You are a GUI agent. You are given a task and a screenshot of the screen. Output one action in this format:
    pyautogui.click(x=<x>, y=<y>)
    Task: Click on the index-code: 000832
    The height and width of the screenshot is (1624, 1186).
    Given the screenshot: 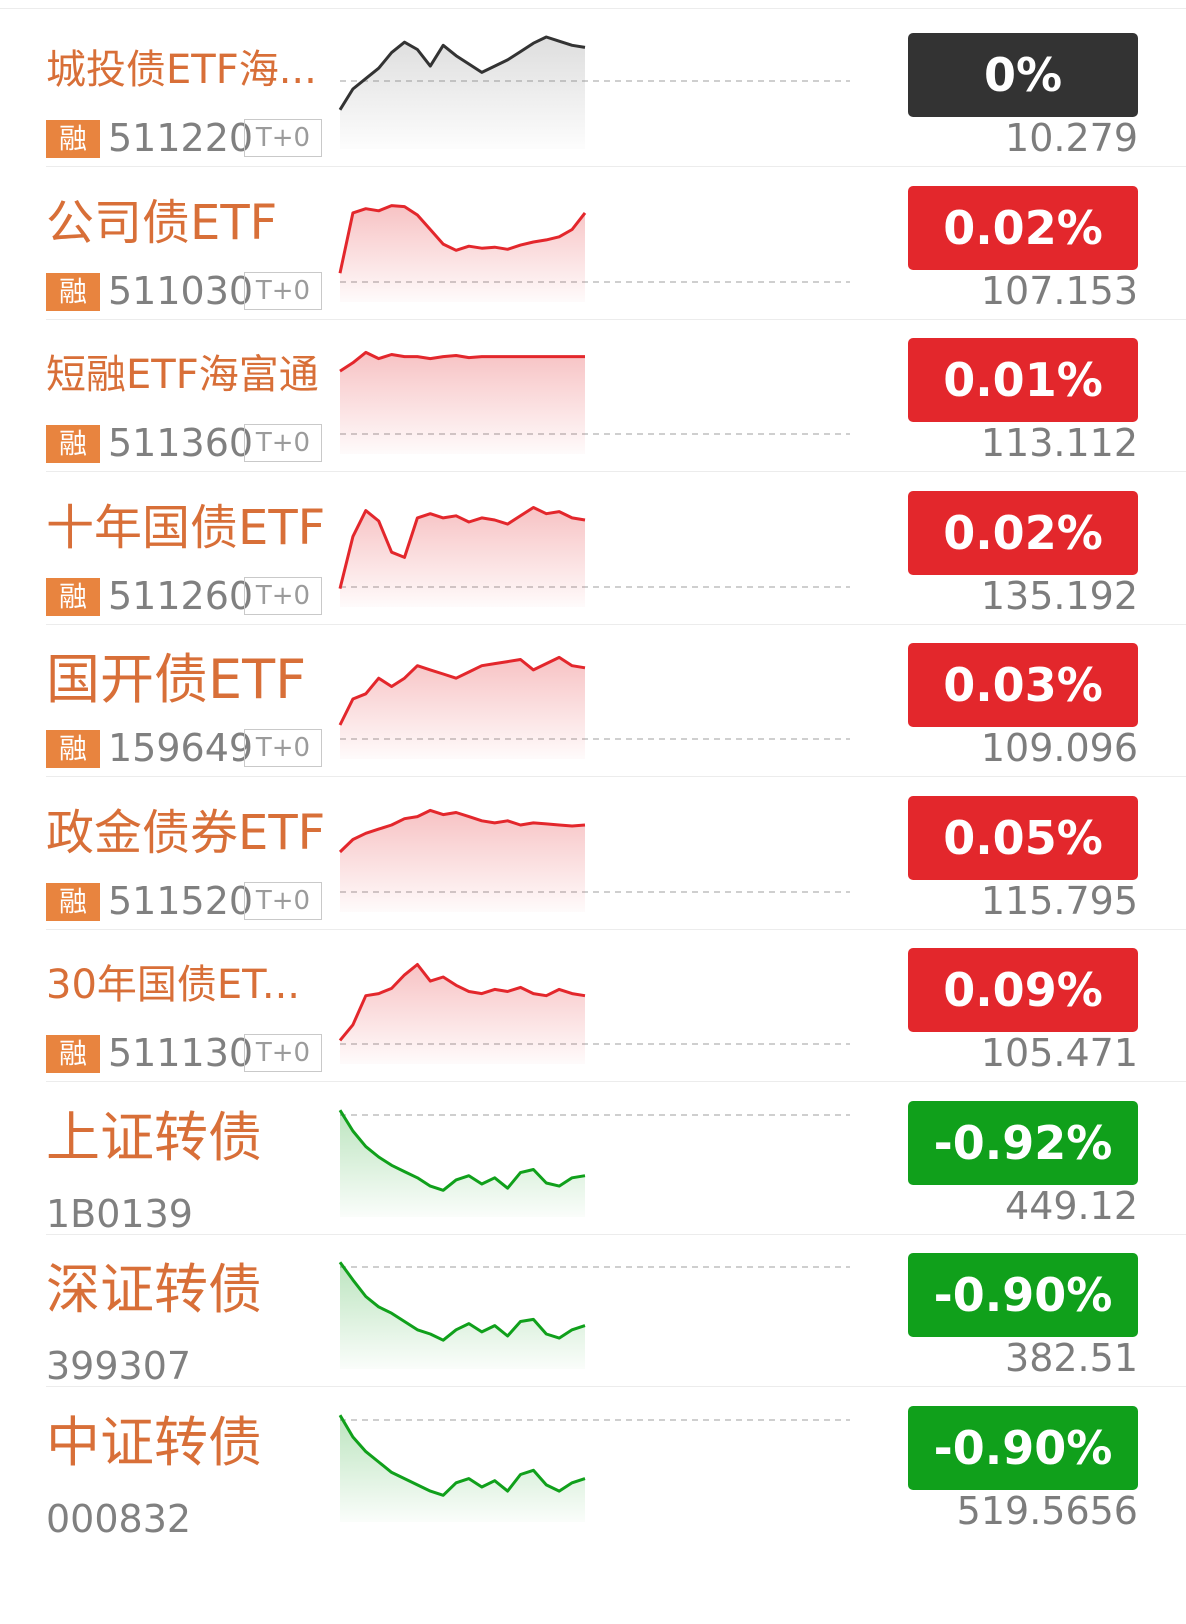 What is the action you would take?
    pyautogui.click(x=119, y=1518)
    